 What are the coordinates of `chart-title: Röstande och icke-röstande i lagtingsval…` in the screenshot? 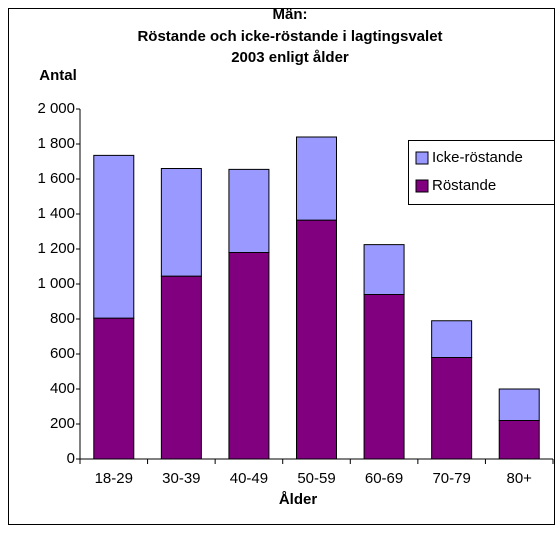 It's located at (289, 36).